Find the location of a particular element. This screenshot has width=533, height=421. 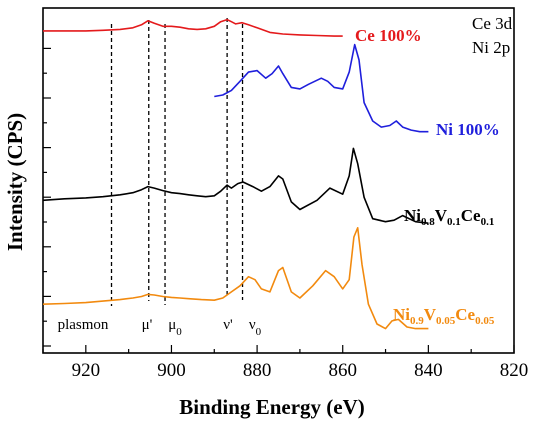

x-tick-labels: 920 900 880 860 840 820 is located at coordinates (300, 370).